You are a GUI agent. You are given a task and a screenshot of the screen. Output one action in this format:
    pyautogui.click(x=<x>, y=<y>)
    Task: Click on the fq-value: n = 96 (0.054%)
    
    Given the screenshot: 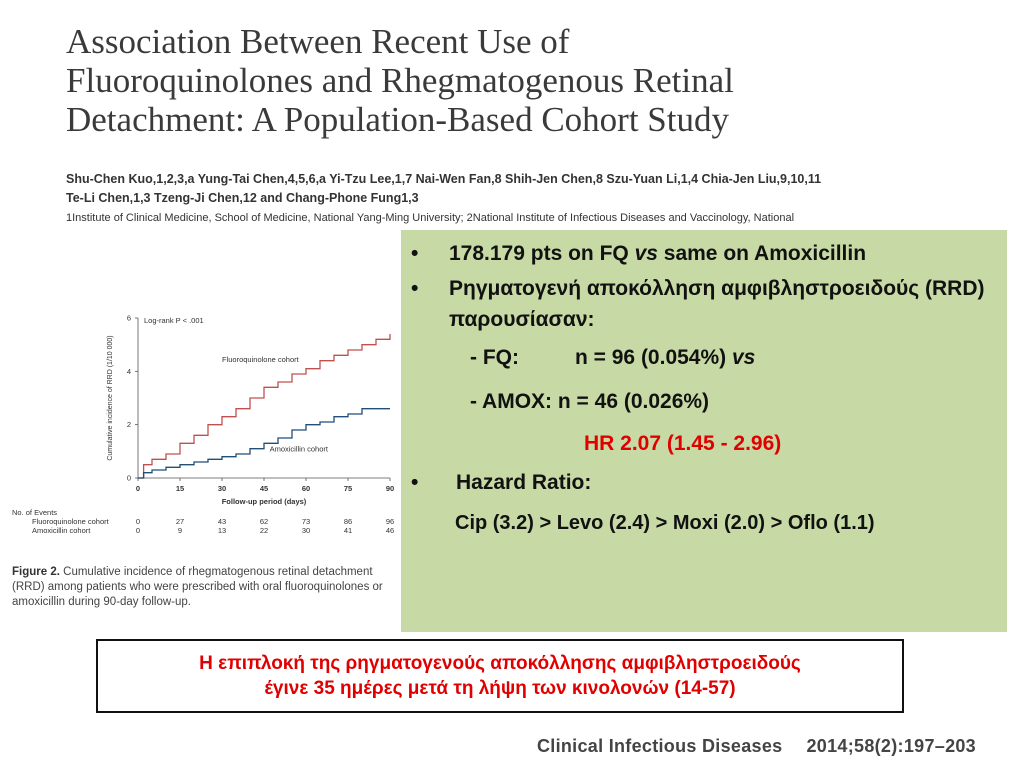 What is the action you would take?
    pyautogui.click(x=653, y=357)
    